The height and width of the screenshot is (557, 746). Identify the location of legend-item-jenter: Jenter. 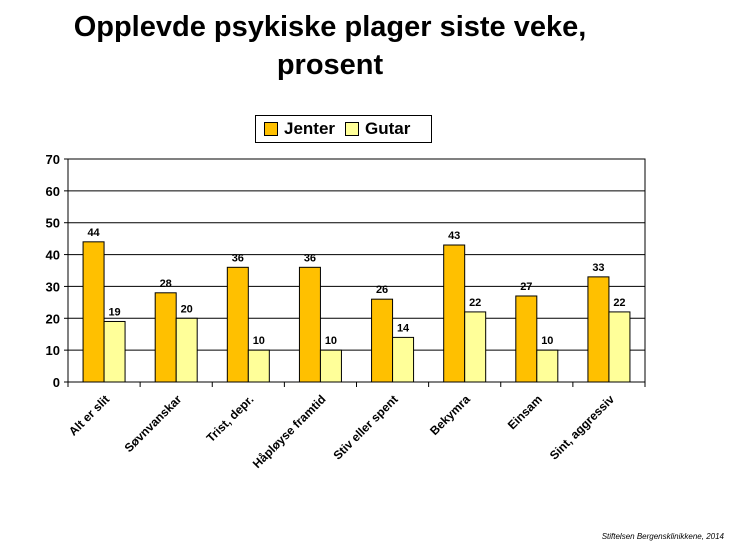
(299, 129).